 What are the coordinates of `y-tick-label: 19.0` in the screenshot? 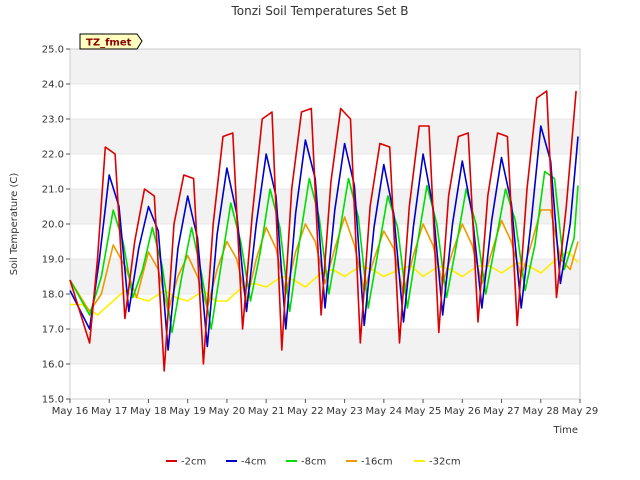 It's located at (53, 260).